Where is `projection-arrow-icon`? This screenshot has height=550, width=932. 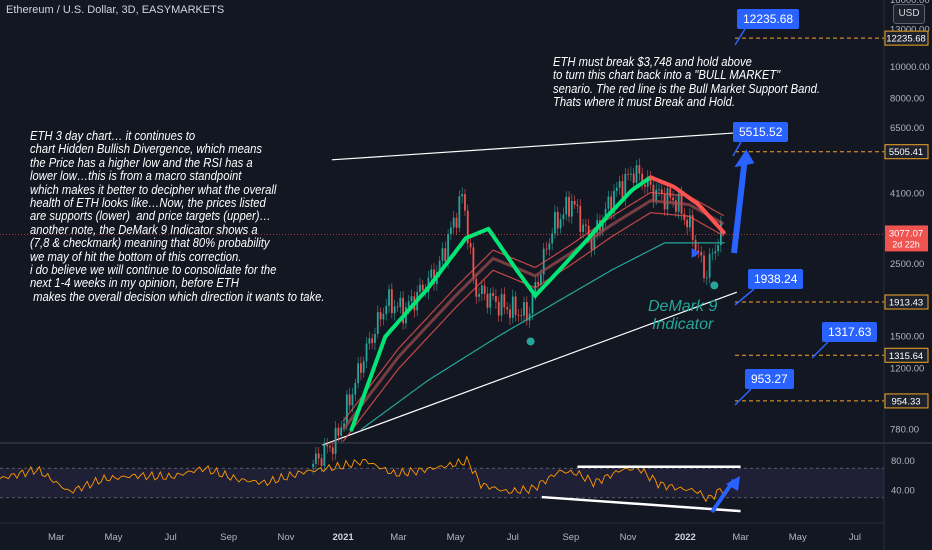 projection-arrow-icon is located at coordinates (744, 158).